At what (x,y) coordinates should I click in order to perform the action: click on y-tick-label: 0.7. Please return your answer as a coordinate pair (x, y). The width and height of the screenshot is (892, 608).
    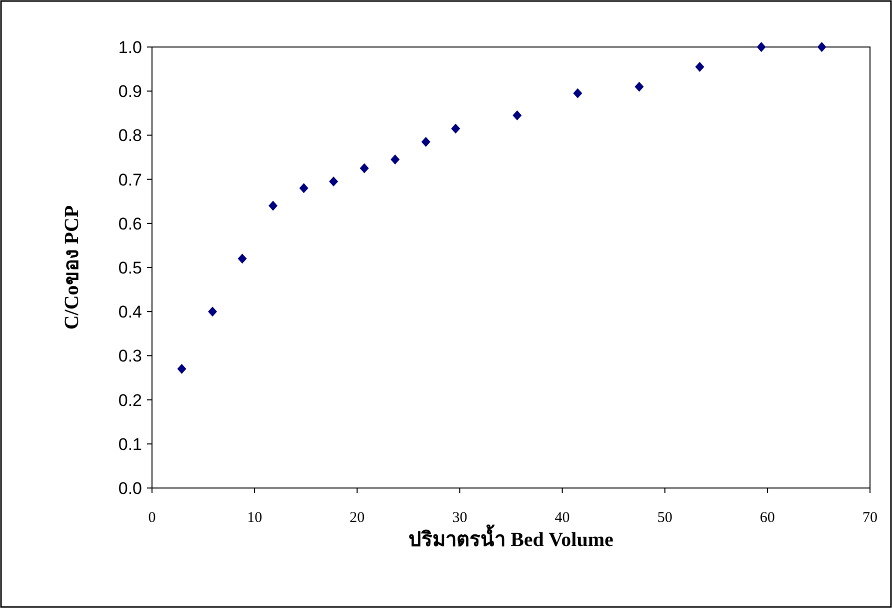
    Looking at the image, I should click on (130, 180).